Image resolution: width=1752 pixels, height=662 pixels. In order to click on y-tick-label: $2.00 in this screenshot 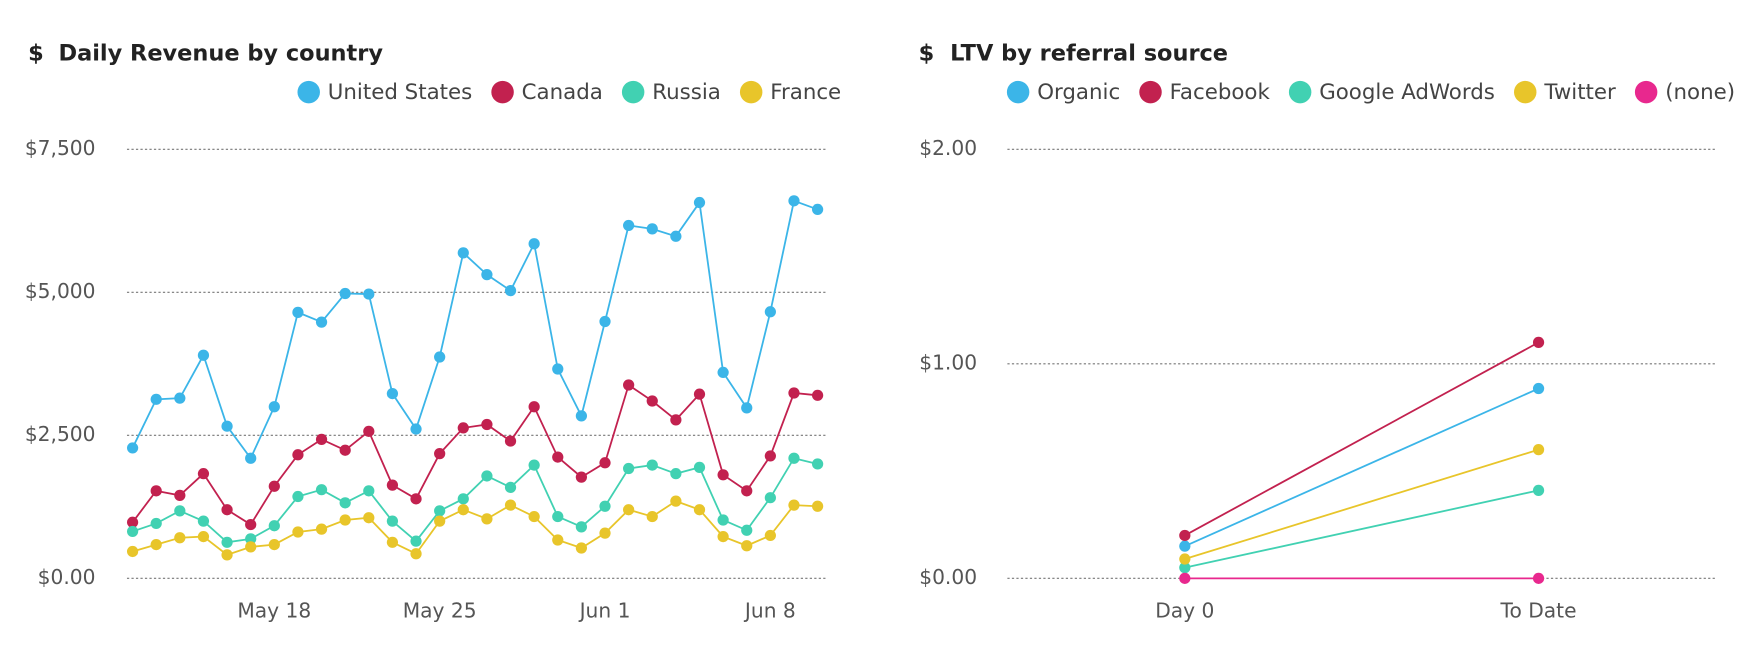, I will do `click(948, 148)`.